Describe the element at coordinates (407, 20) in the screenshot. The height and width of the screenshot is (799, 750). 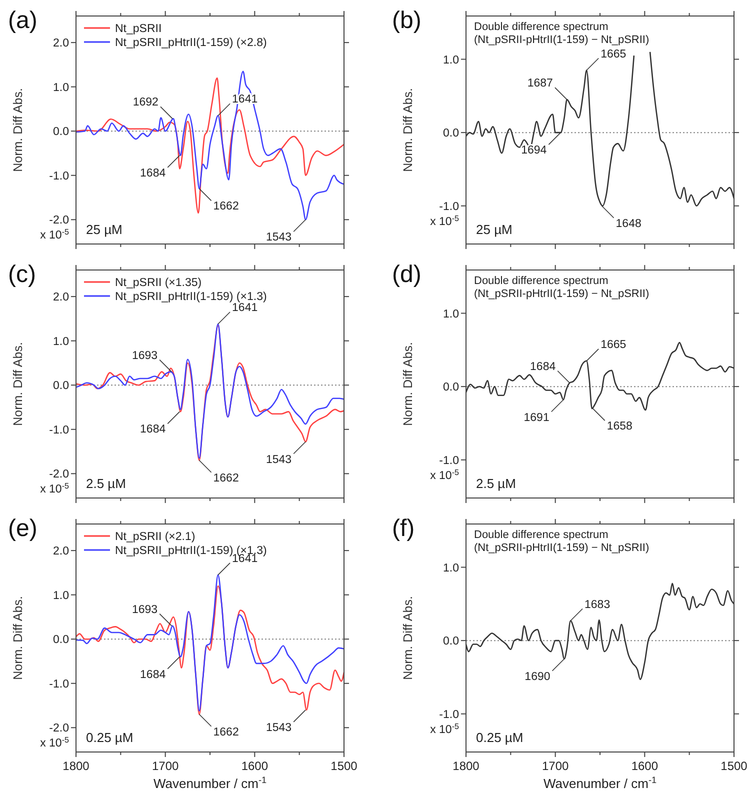
I see `chart-title: (b)` at that location.